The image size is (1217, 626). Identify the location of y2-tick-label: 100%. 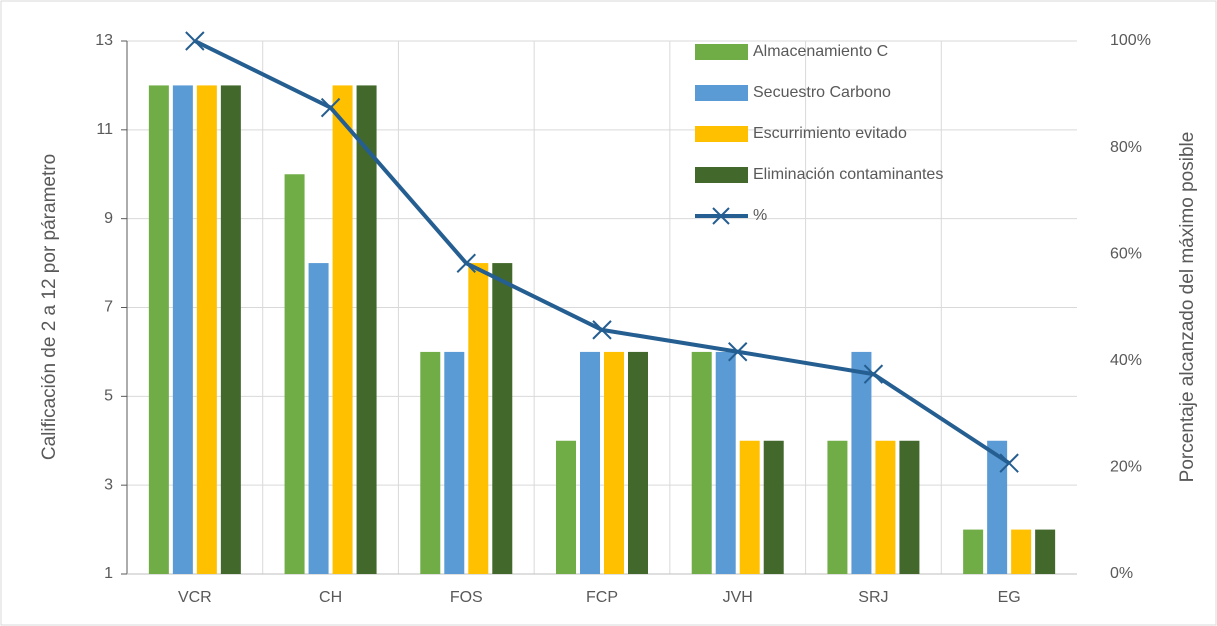
(1130, 40).